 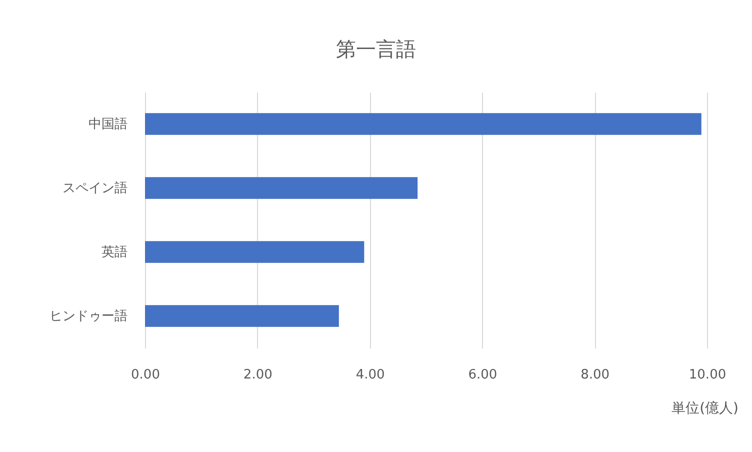 What do you see at coordinates (595, 375) in the screenshot?
I see `x-tick-label: 8.00` at bounding box center [595, 375].